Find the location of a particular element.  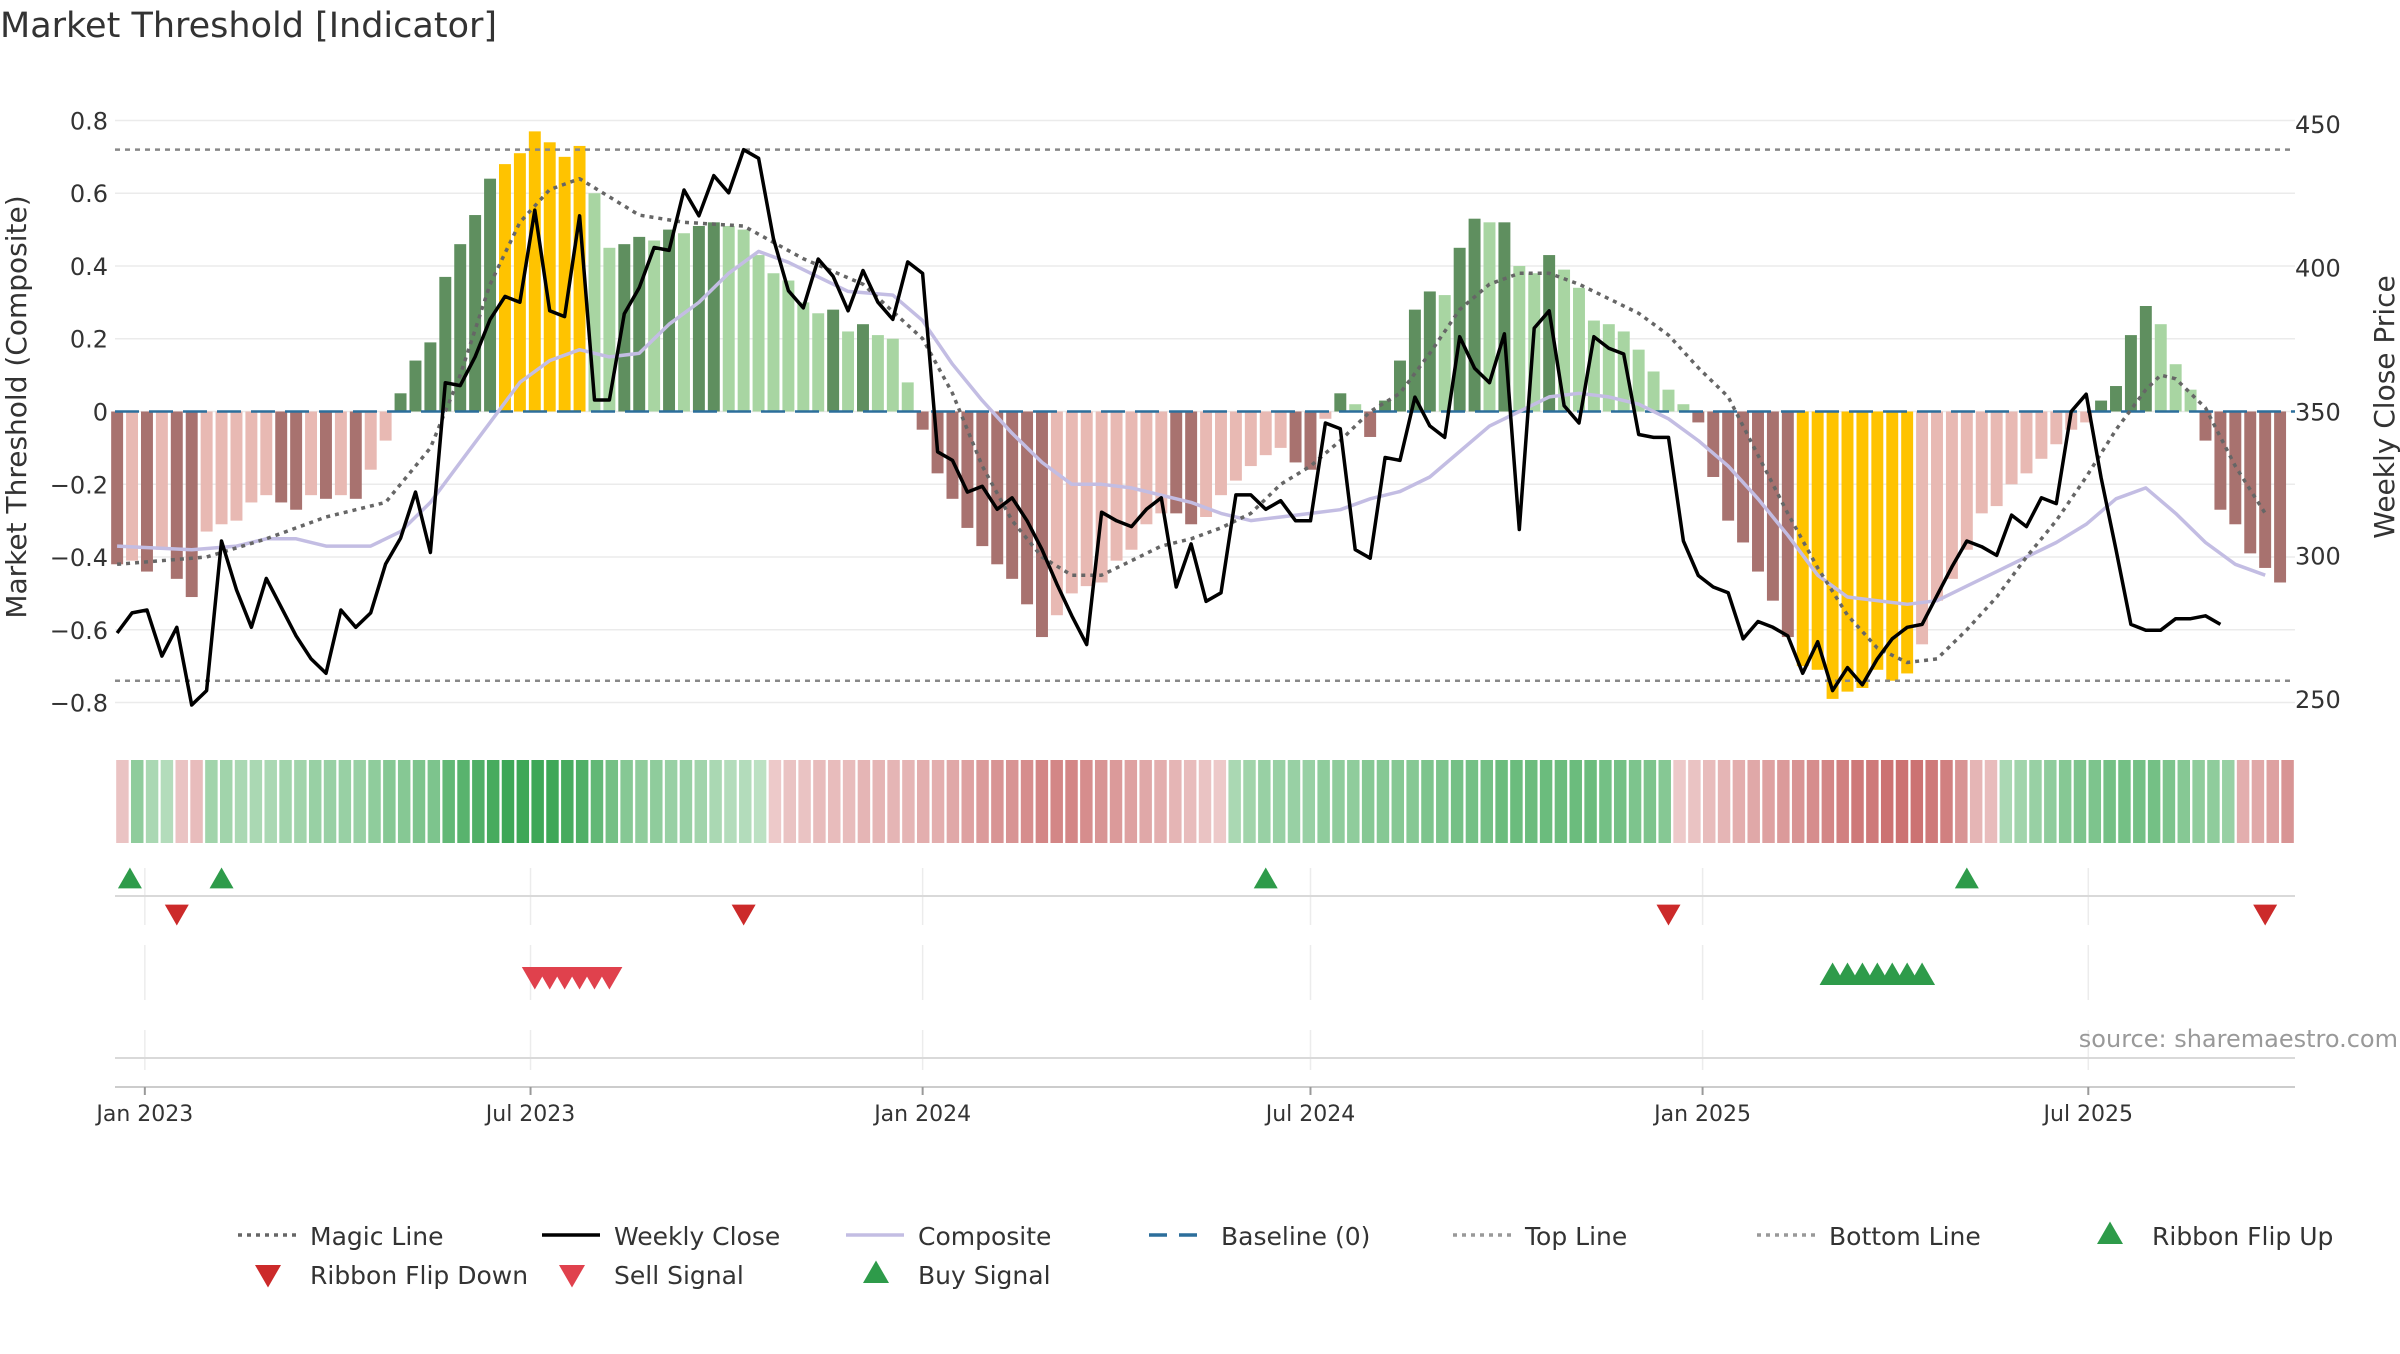

y-left-tick-label: 0.4 is located at coordinates (89, 267).